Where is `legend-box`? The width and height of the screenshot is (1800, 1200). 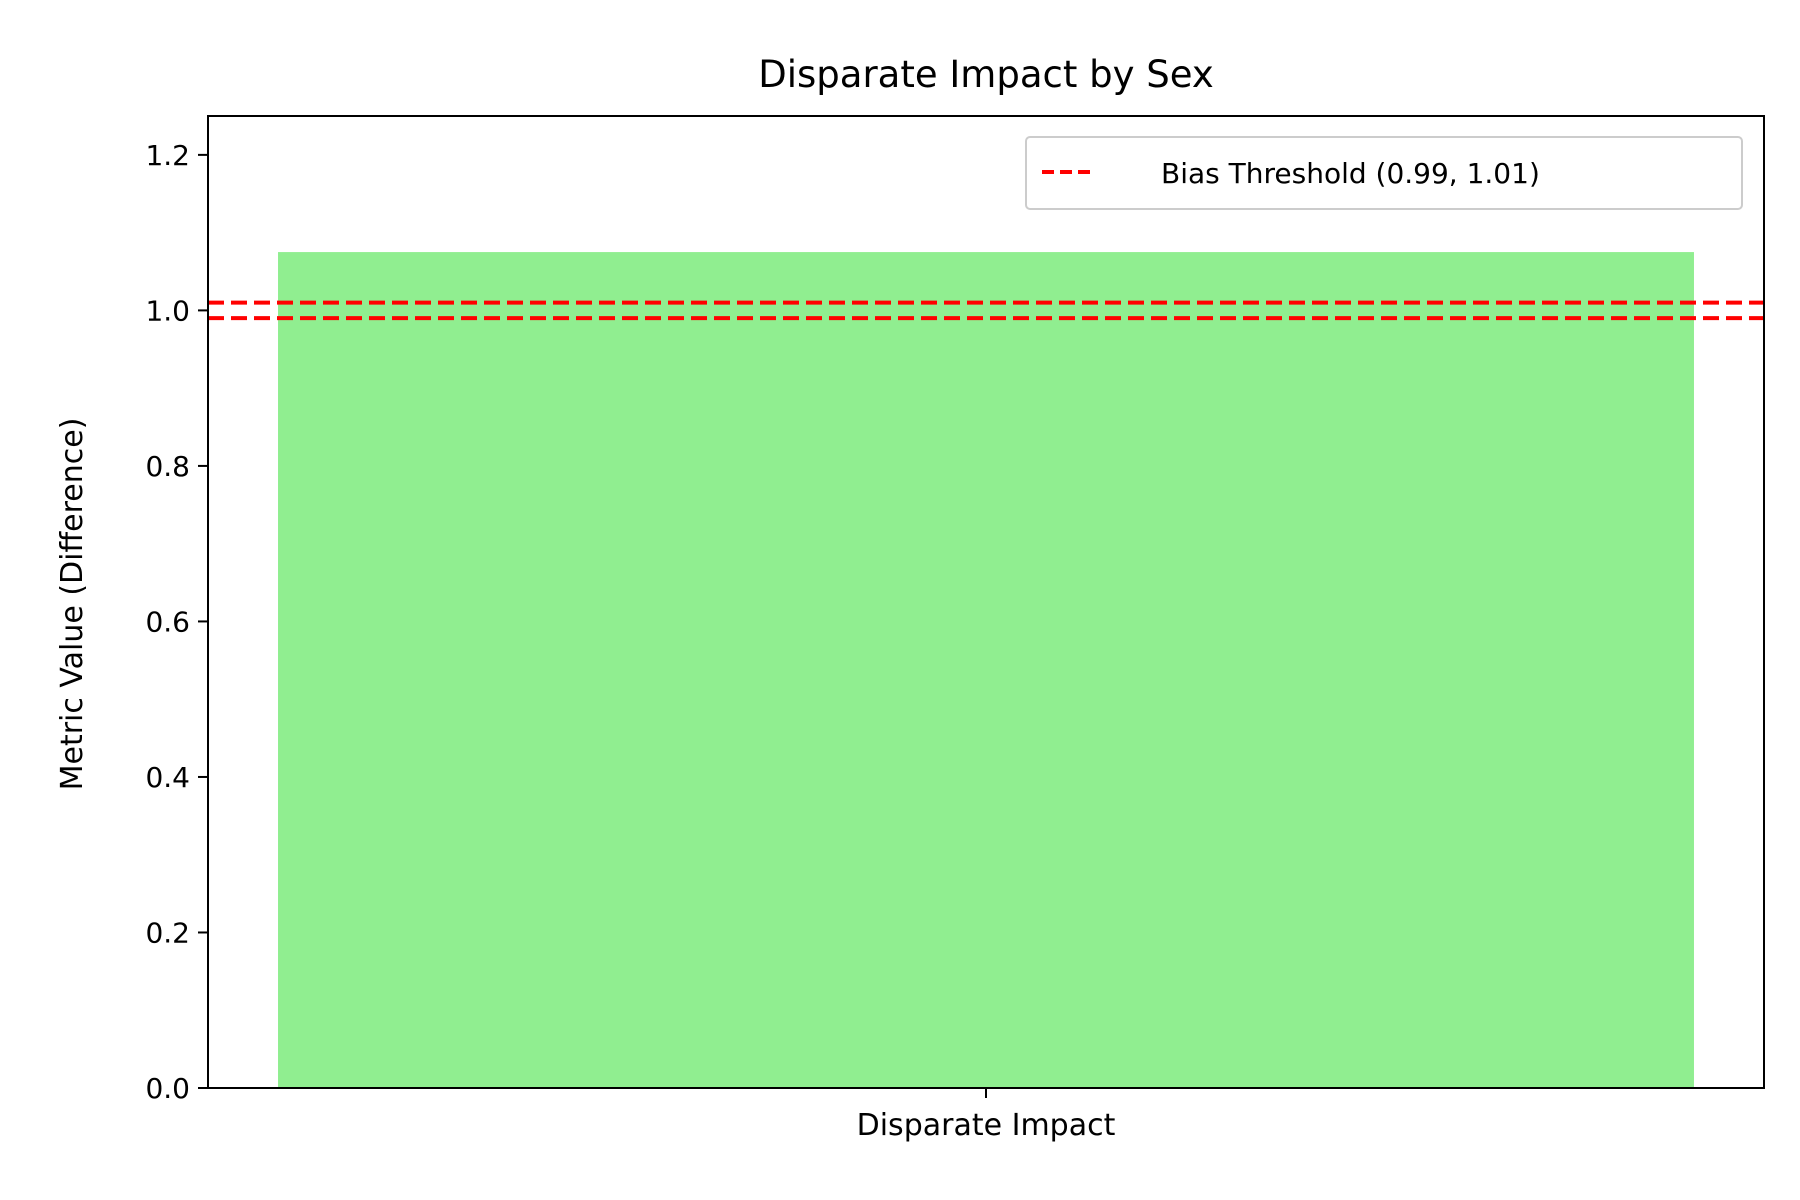
legend-box is located at coordinates (1384, 173).